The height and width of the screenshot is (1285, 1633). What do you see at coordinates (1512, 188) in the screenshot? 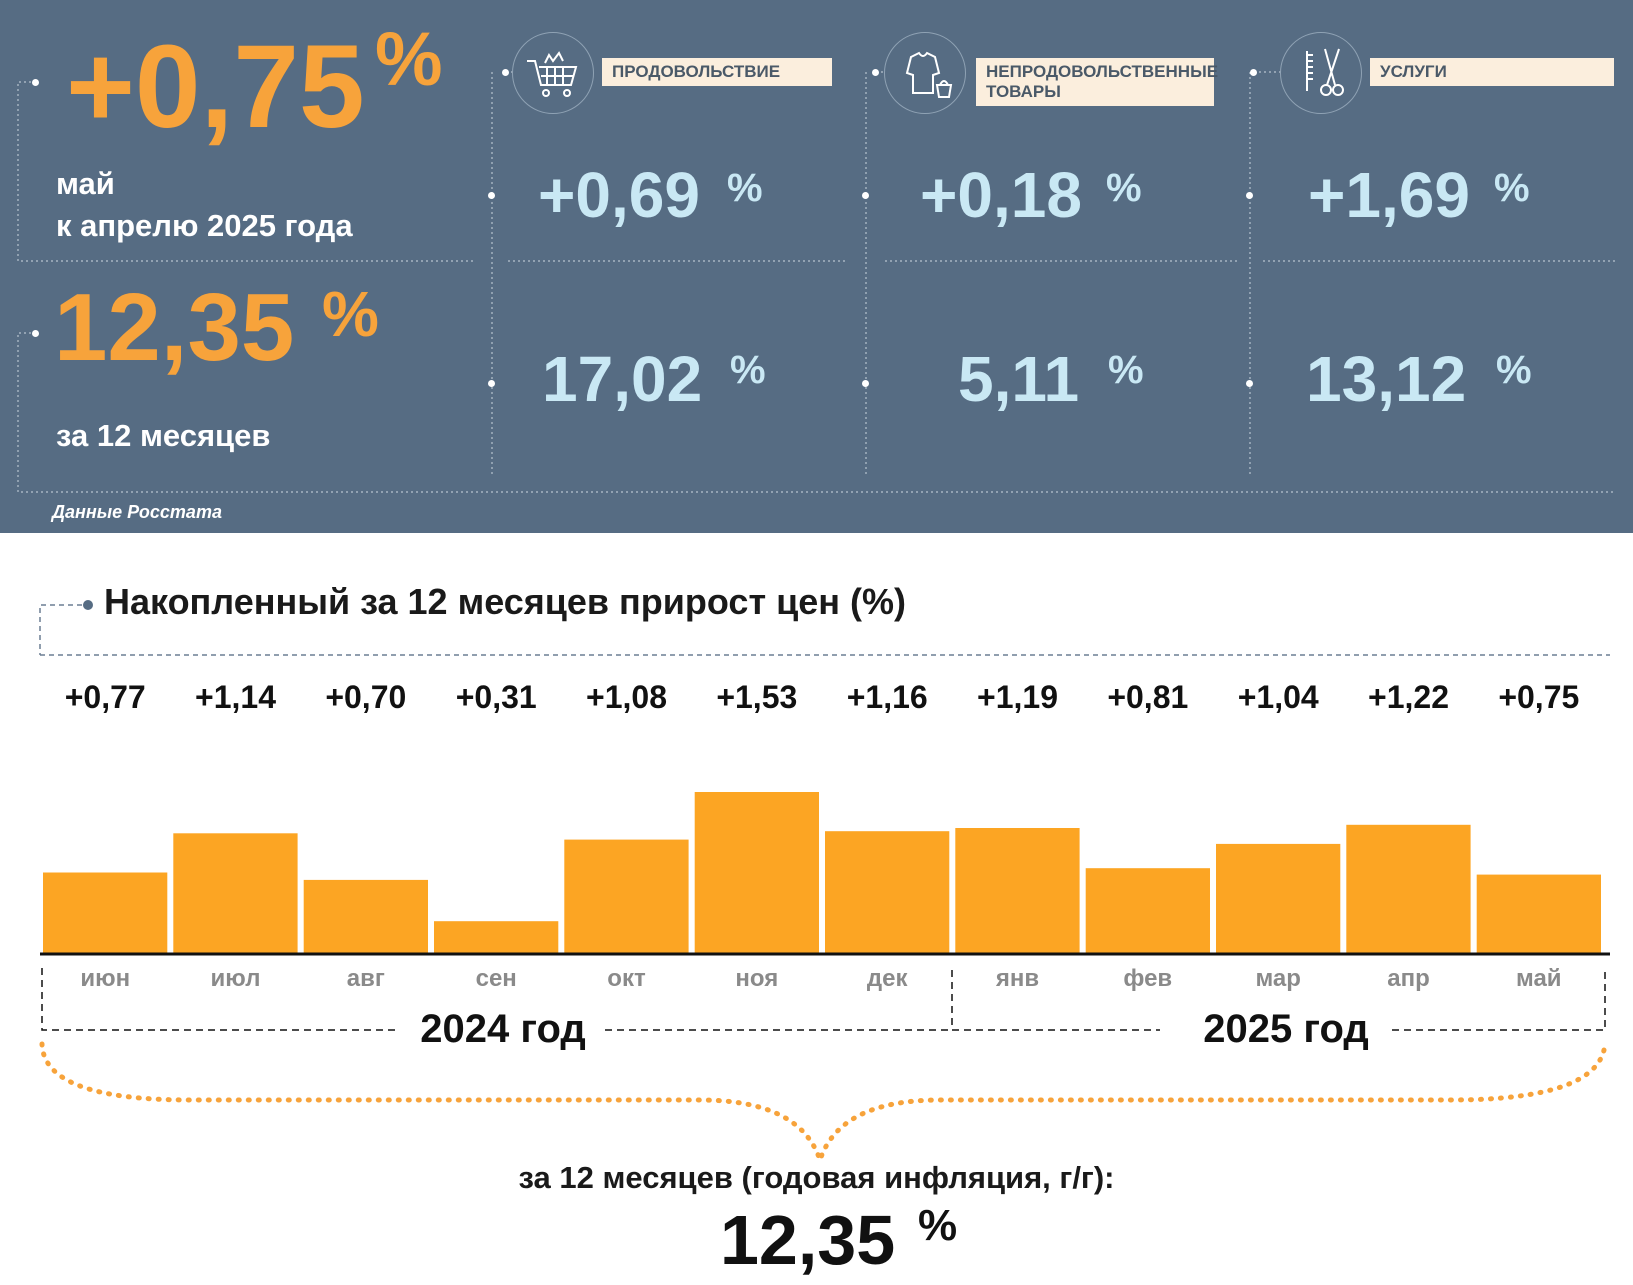
I see `services-monthly-percent: %` at bounding box center [1512, 188].